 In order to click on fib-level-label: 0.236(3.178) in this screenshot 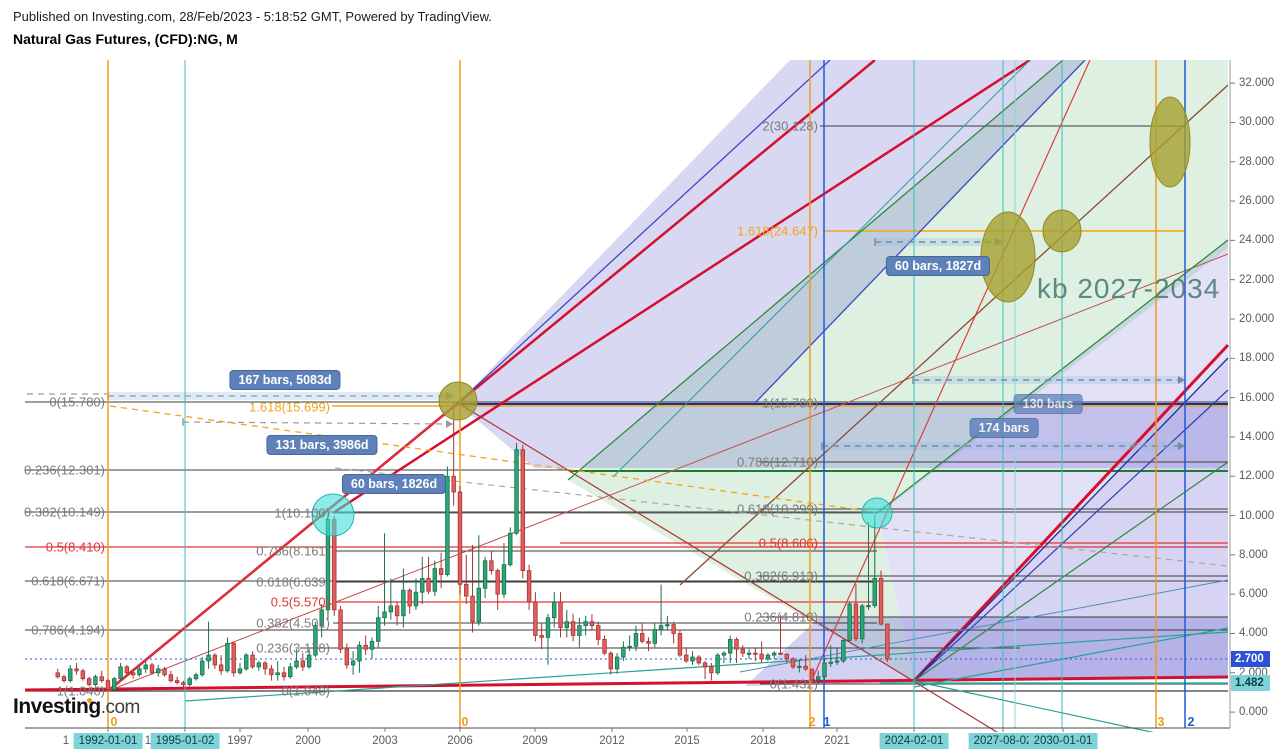, I will do `click(293, 648)`.